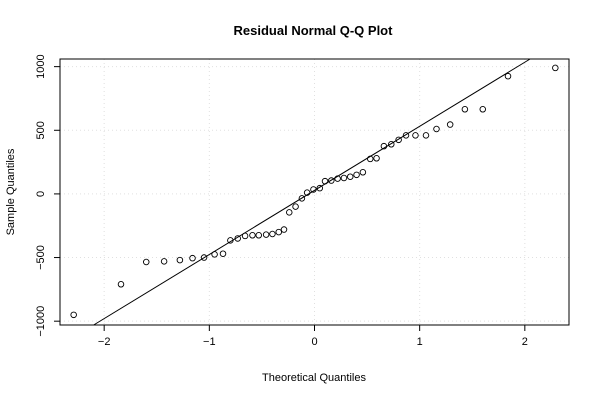 This screenshot has width=599, height=400. Describe the element at coordinates (525, 342) in the screenshot. I see `x-tick-label: 2` at that location.